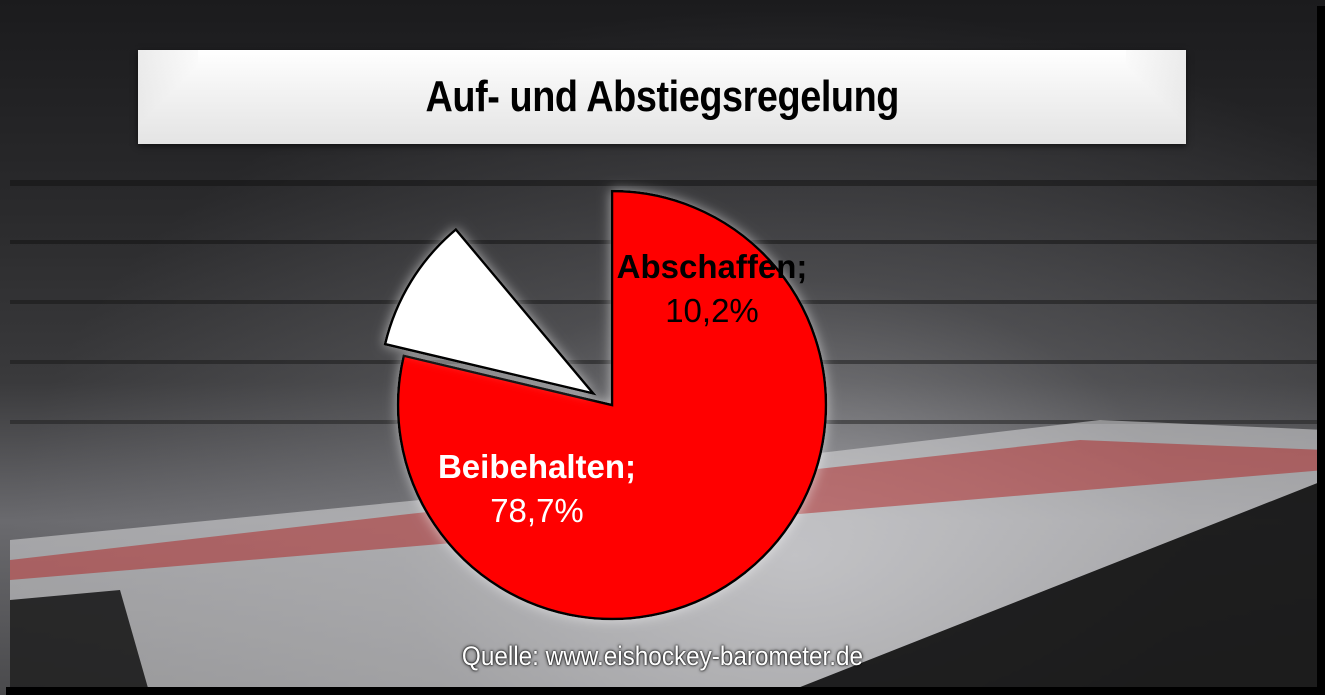 The width and height of the screenshot is (1325, 695). I want to click on title-banner: Auf- und Abstiegsregelung, so click(662, 97).